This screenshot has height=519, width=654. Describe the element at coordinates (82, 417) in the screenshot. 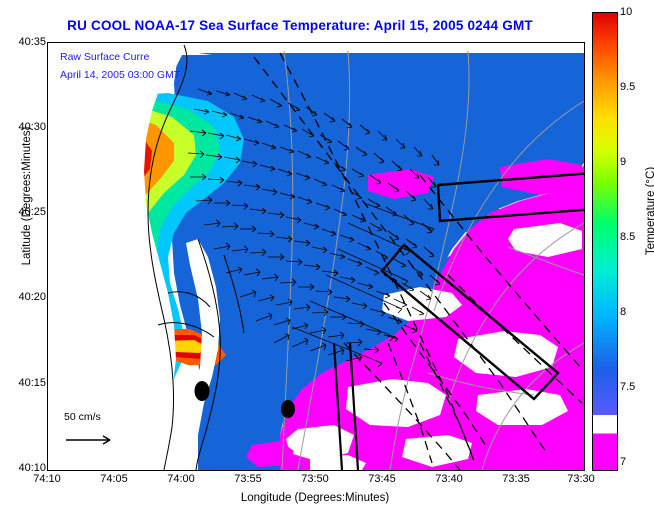

I see `scale-arrow-label: 50 cm/s` at that location.